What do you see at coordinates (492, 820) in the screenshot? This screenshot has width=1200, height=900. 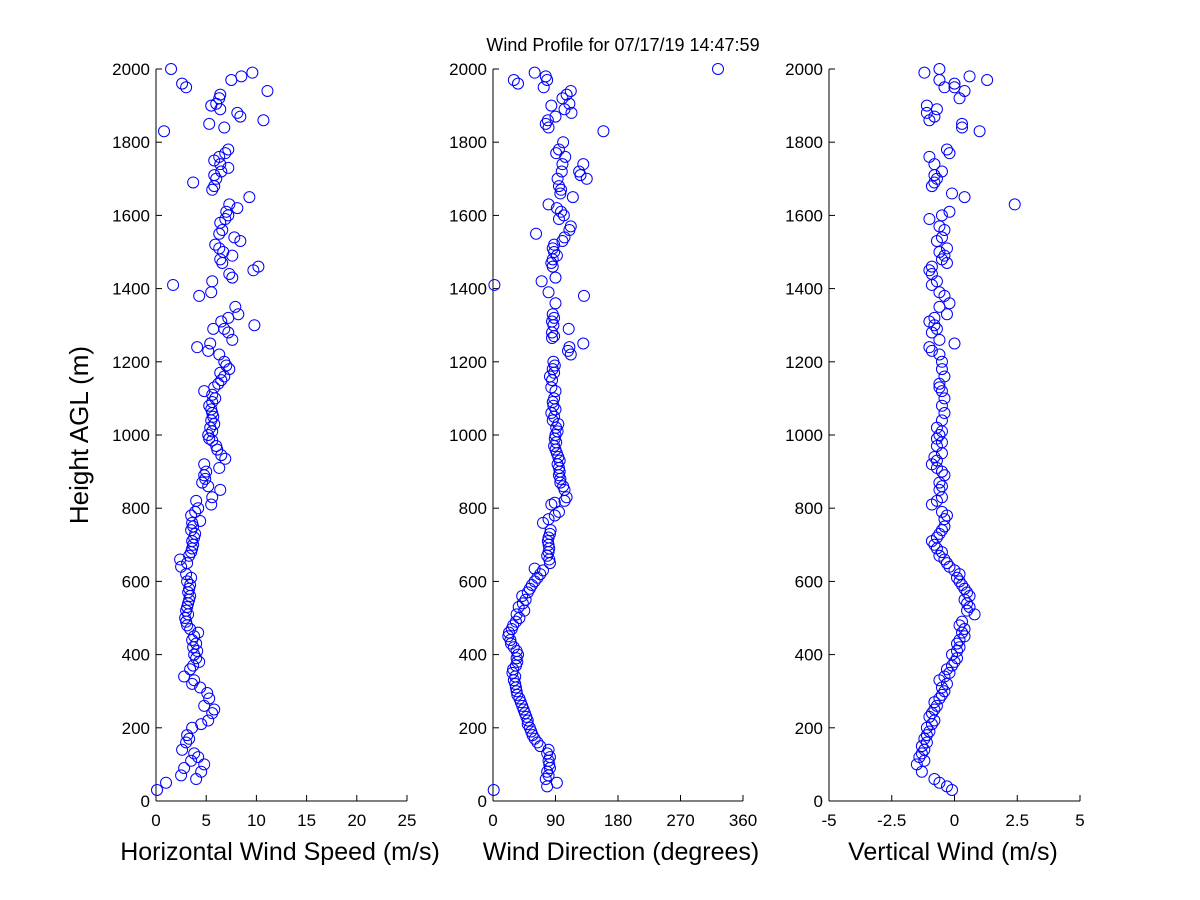 I see `x-tick-label: 0` at bounding box center [492, 820].